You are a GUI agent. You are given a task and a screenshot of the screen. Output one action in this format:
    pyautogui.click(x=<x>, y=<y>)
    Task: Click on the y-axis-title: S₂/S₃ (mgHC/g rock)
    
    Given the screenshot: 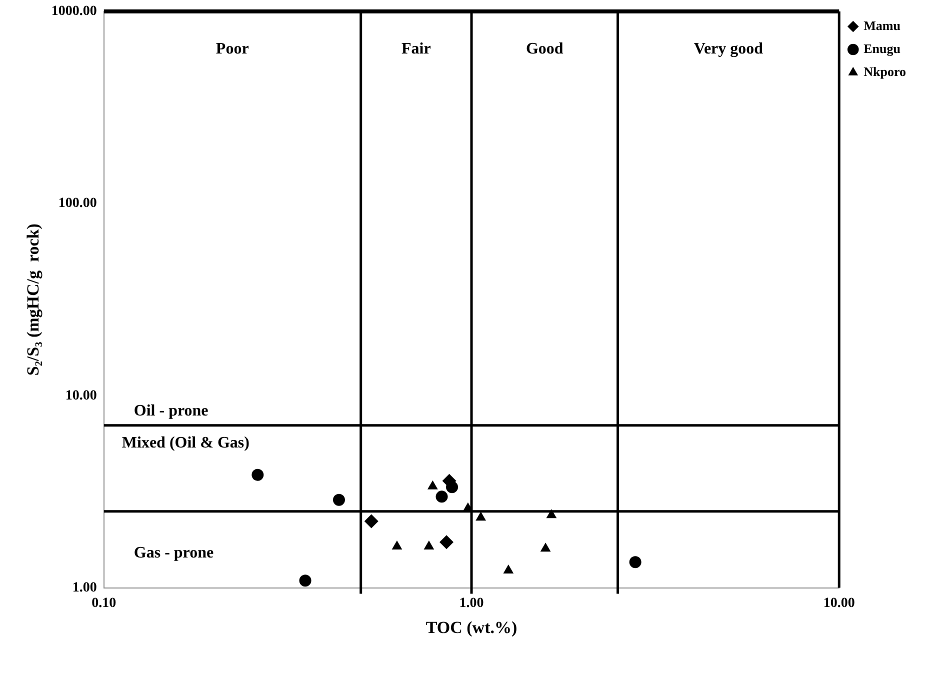 What is the action you would take?
    pyautogui.click(x=33, y=300)
    